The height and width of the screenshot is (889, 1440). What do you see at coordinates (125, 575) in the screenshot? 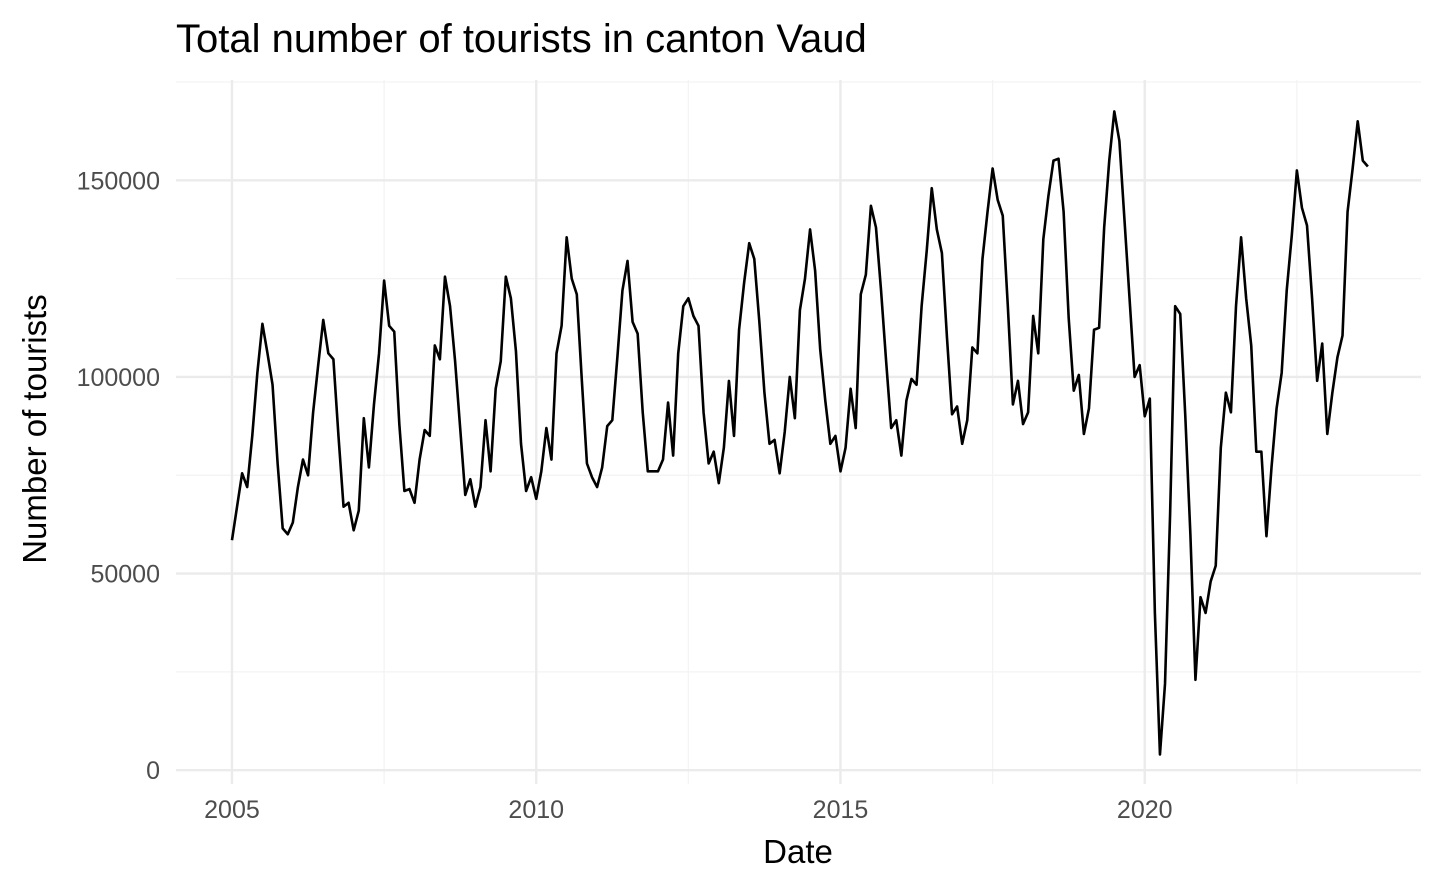
I see `y-tick-label: 50000` at bounding box center [125, 575].